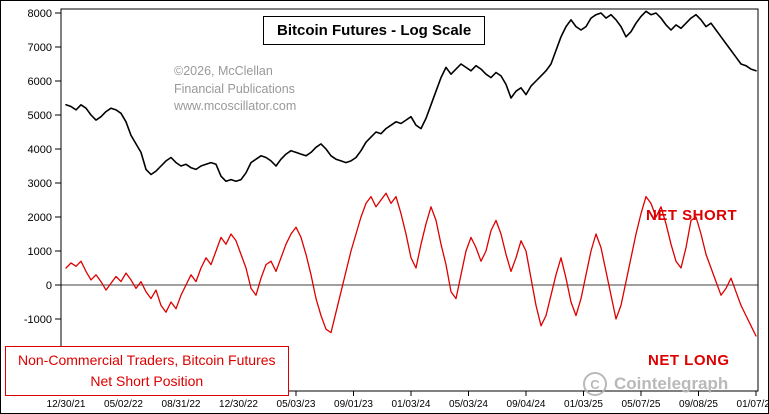 This screenshot has height=414, width=769. I want to click on x-axis-tick-label: 12/30/21, so click(66, 404).